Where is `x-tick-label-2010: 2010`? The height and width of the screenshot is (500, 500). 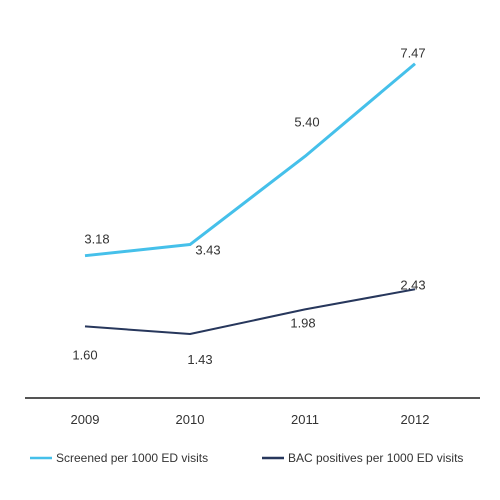 x-tick-label-2010: 2010 is located at coordinates (190, 419).